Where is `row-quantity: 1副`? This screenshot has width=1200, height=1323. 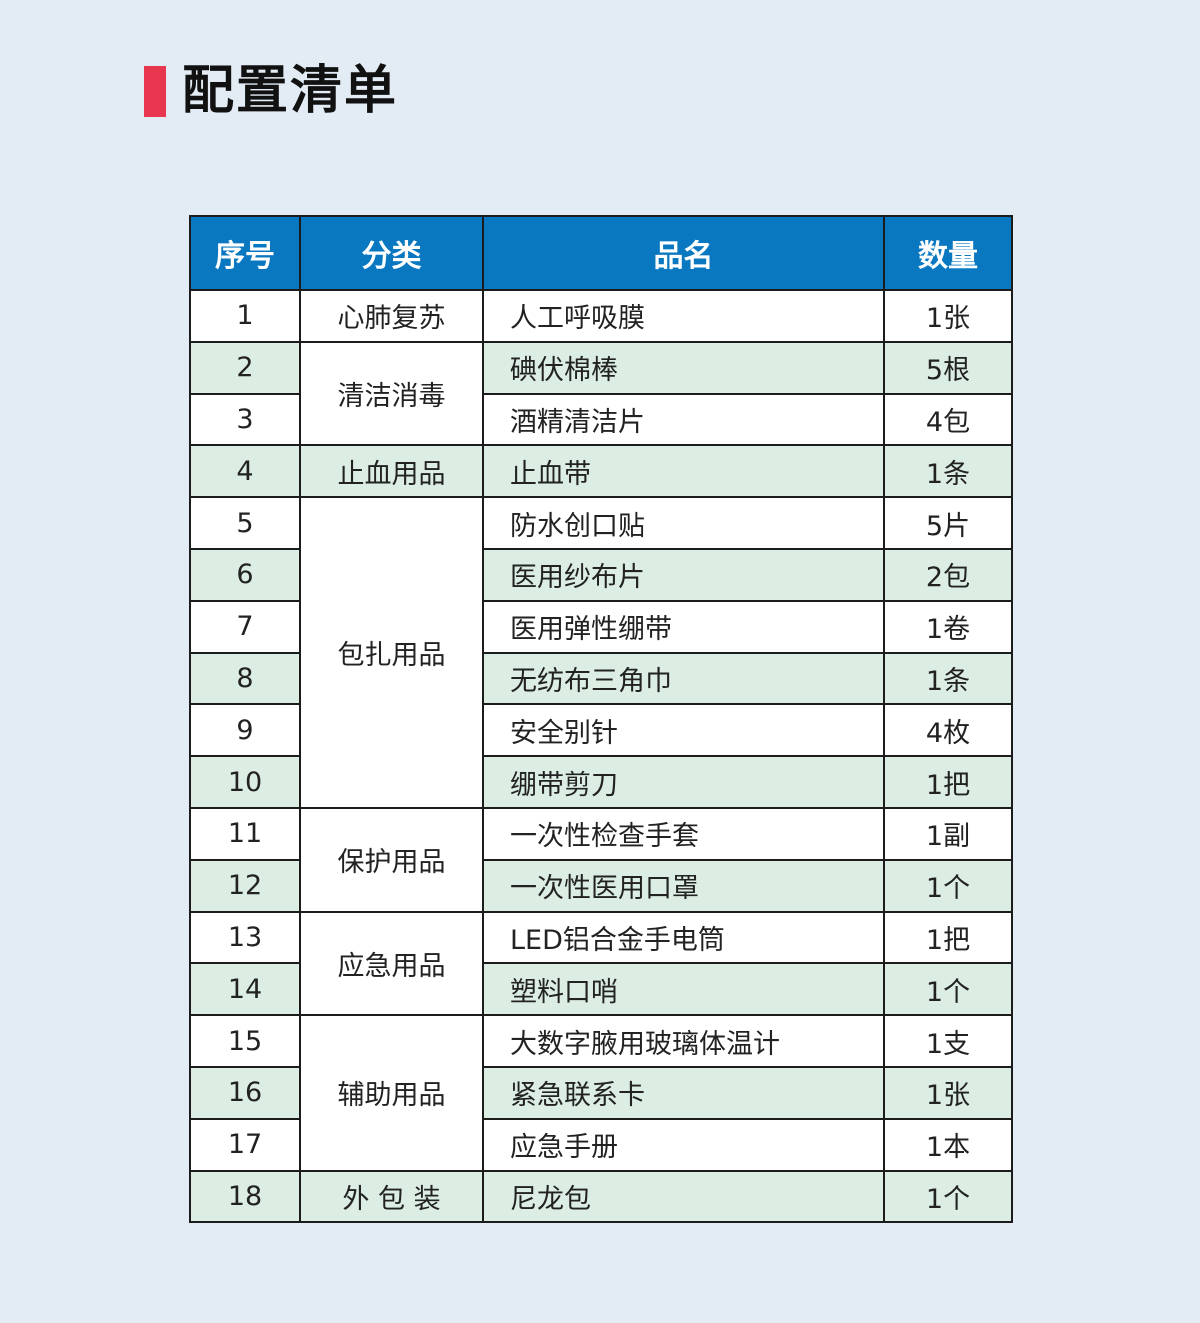
row-quantity: 1副 is located at coordinates (948, 833).